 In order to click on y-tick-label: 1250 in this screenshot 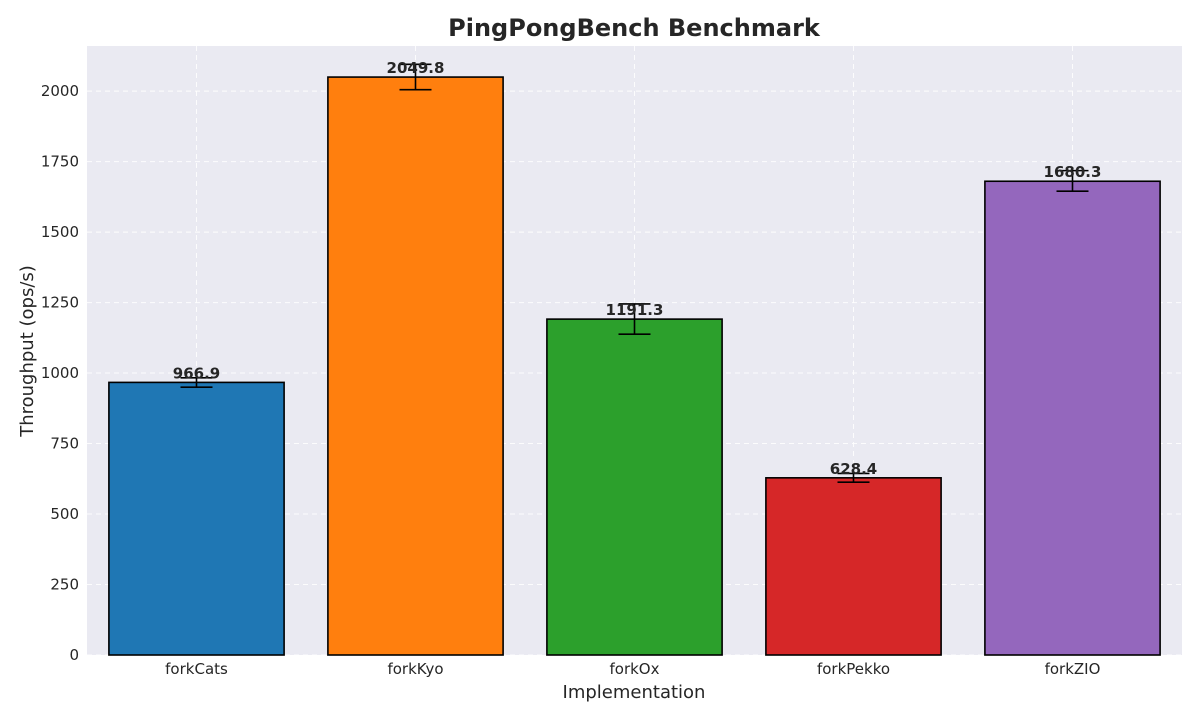, I will do `click(60, 303)`.